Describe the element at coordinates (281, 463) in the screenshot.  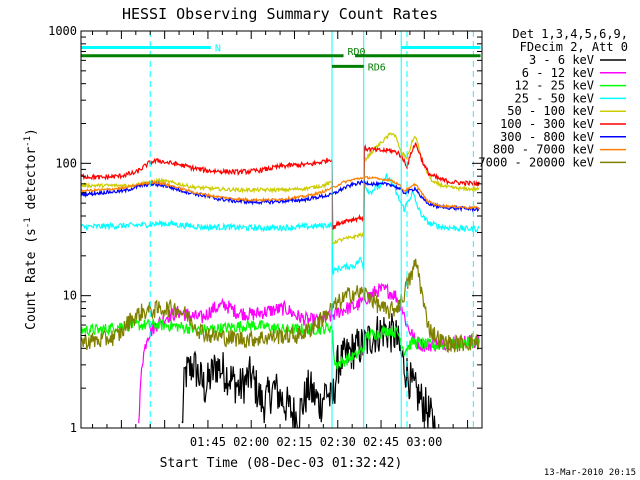
I see `x-axis-label: Start Time (08-Dec-03 01:32:42)` at that location.